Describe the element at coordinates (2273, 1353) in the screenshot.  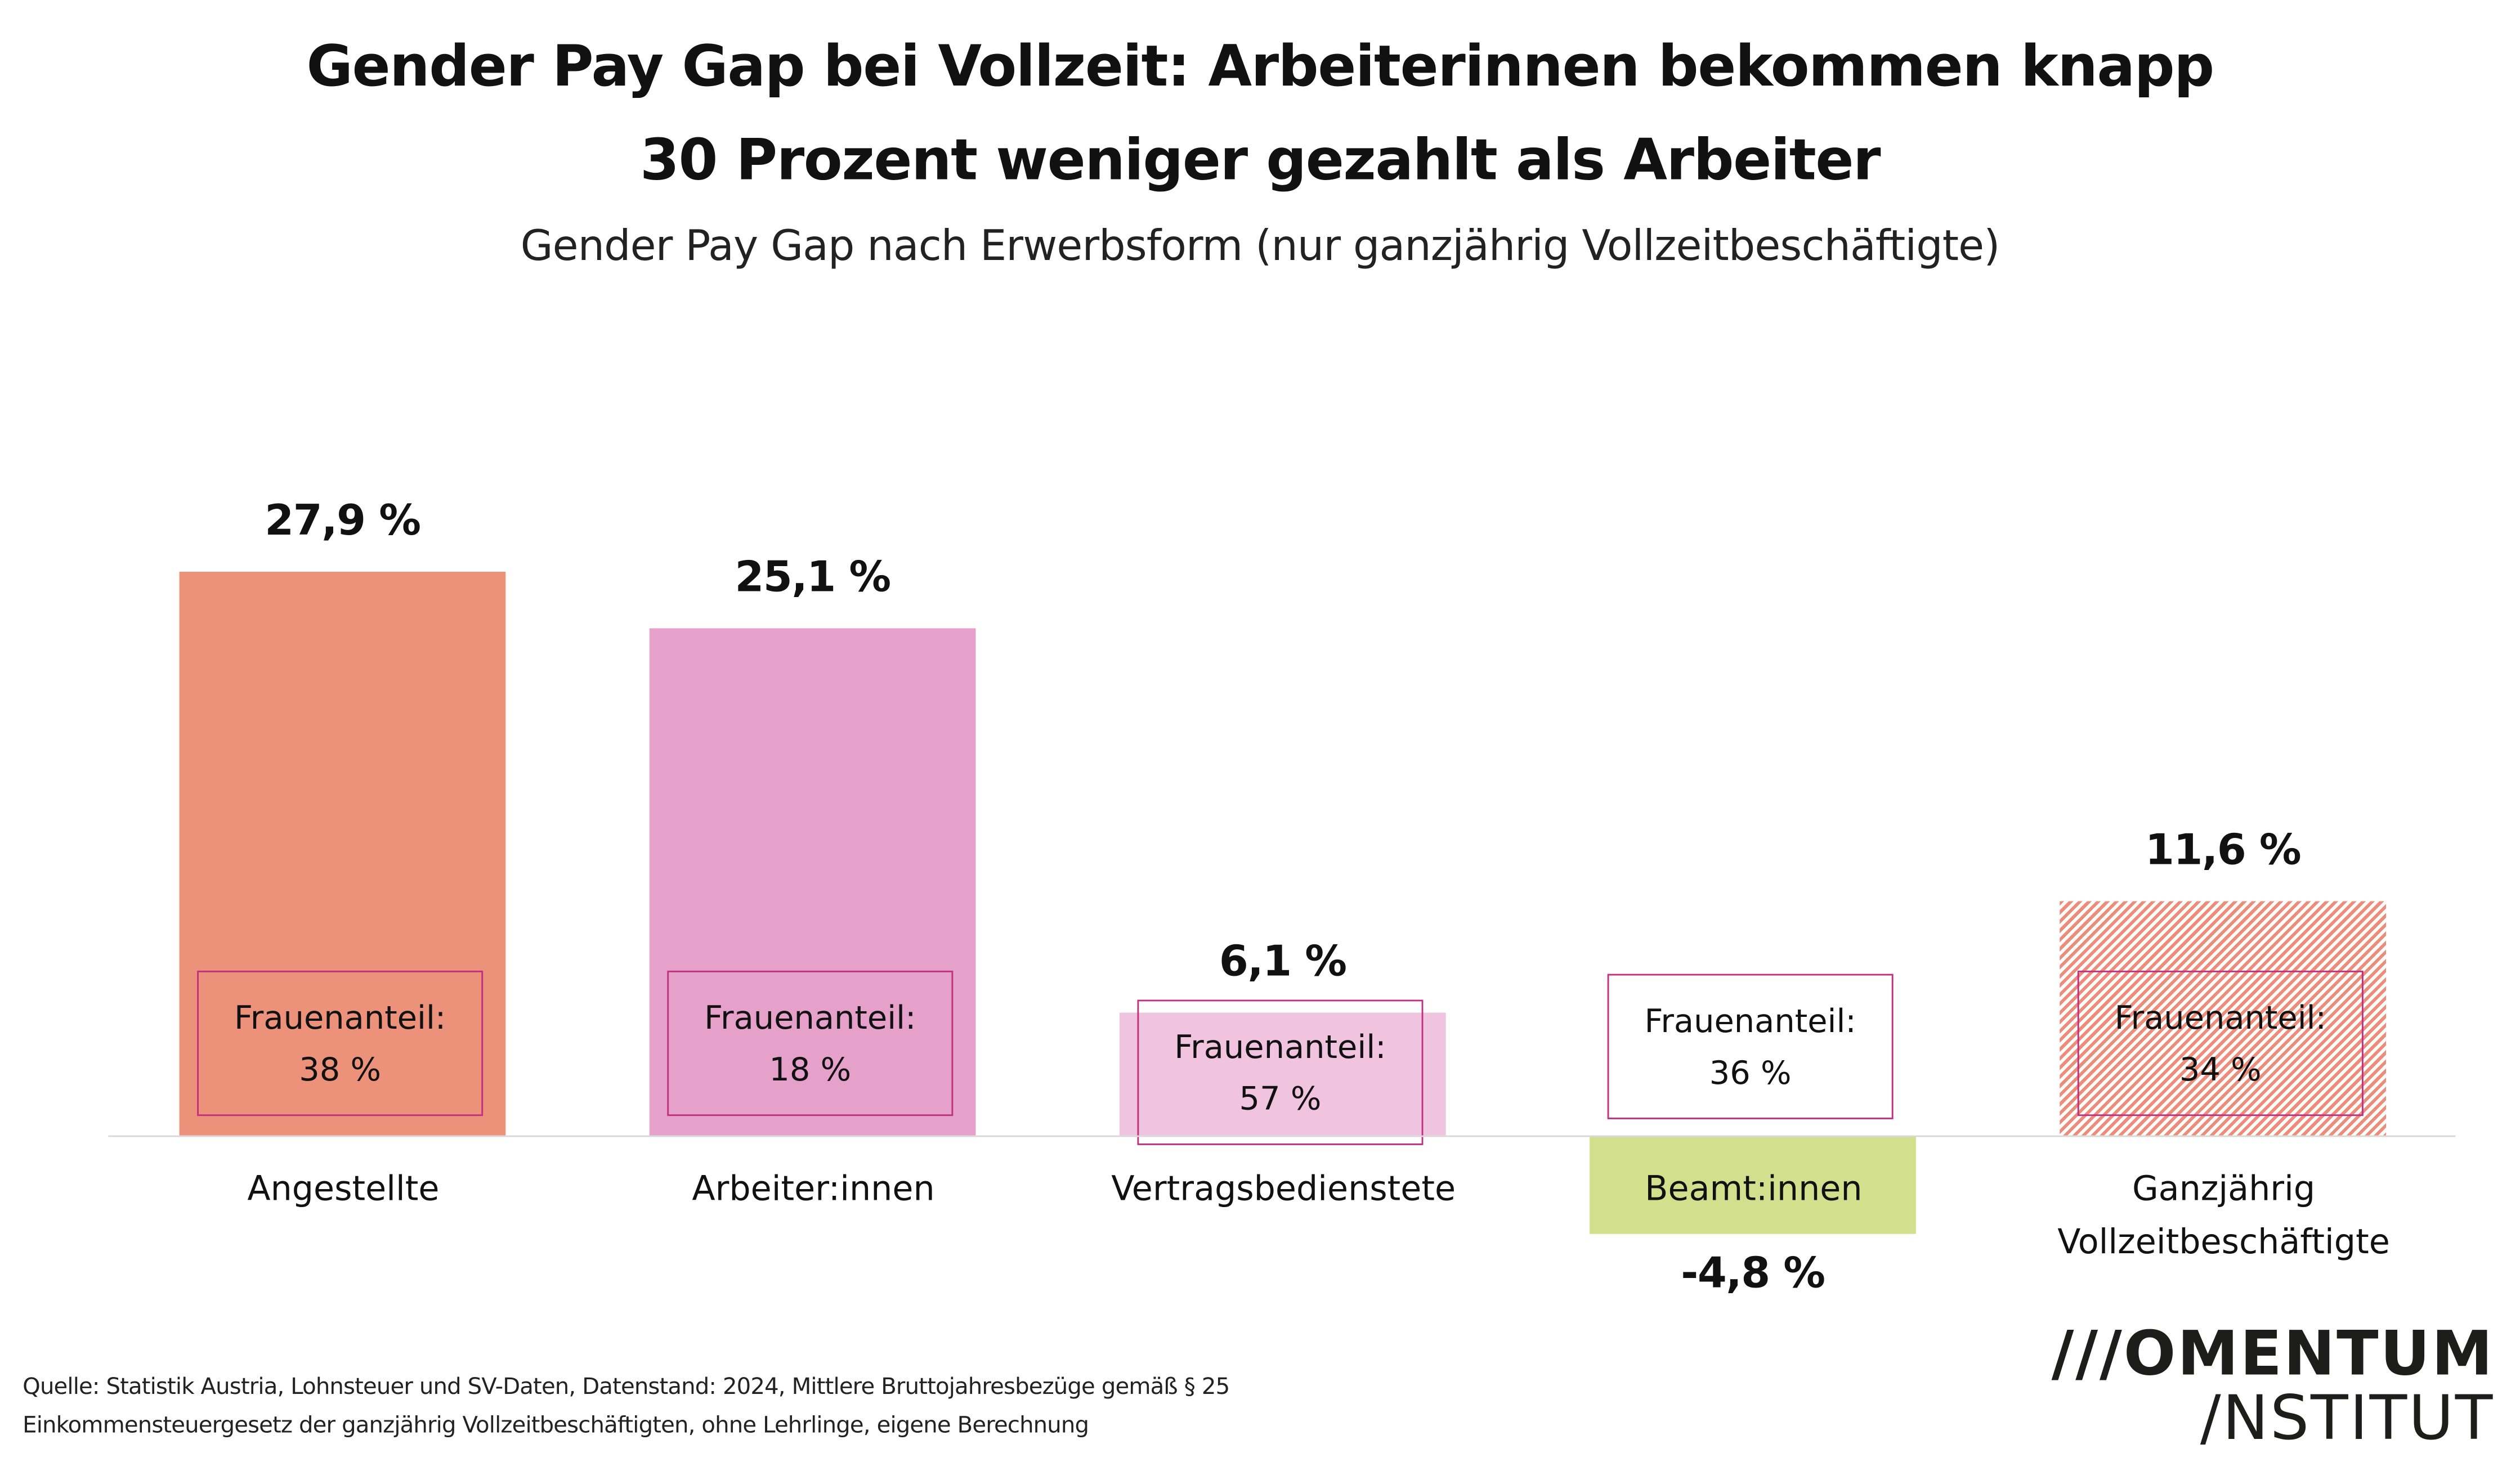
I see `logo-line-1: ///OMENTUM` at that location.